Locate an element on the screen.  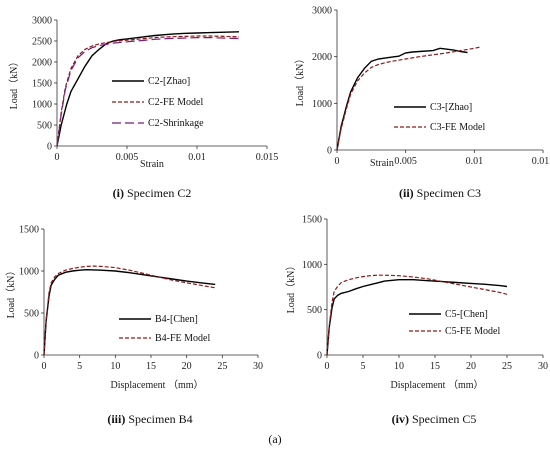
legend-entry: C5-FE Model is located at coordinates (473, 331).